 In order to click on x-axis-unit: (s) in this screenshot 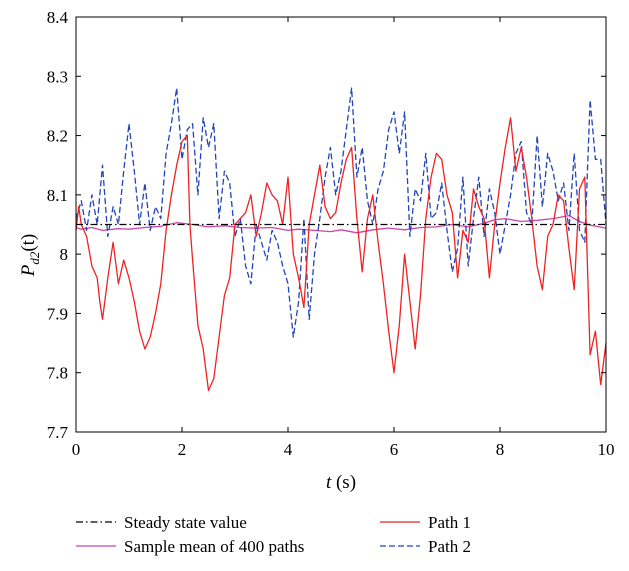, I will do `click(343, 482)`.